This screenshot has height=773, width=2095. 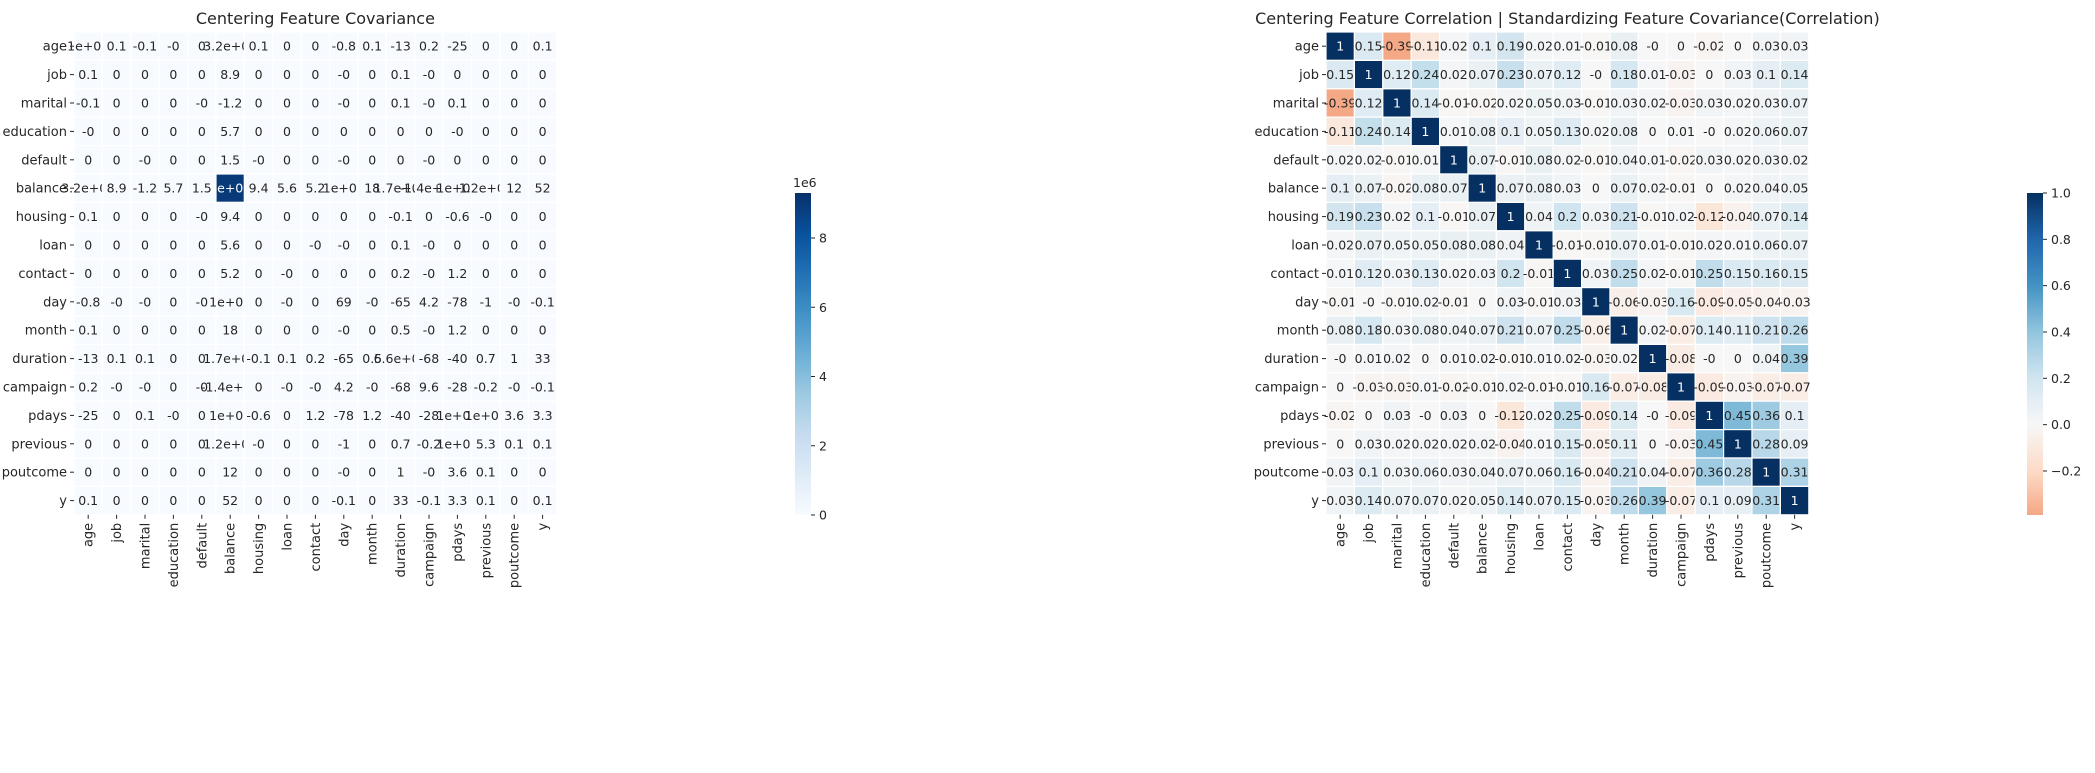 What do you see at coordinates (486, 387) in the screenshot?
I see `cell-label: -0.2` at bounding box center [486, 387].